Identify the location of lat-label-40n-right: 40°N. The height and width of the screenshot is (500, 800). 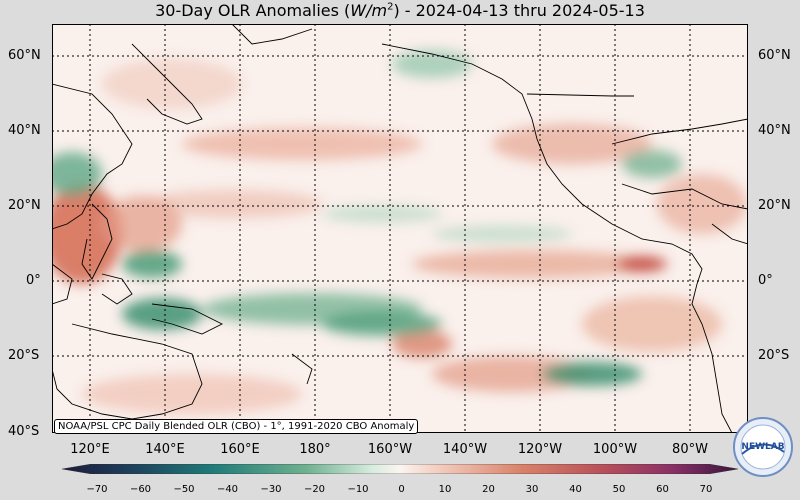
(774, 130).